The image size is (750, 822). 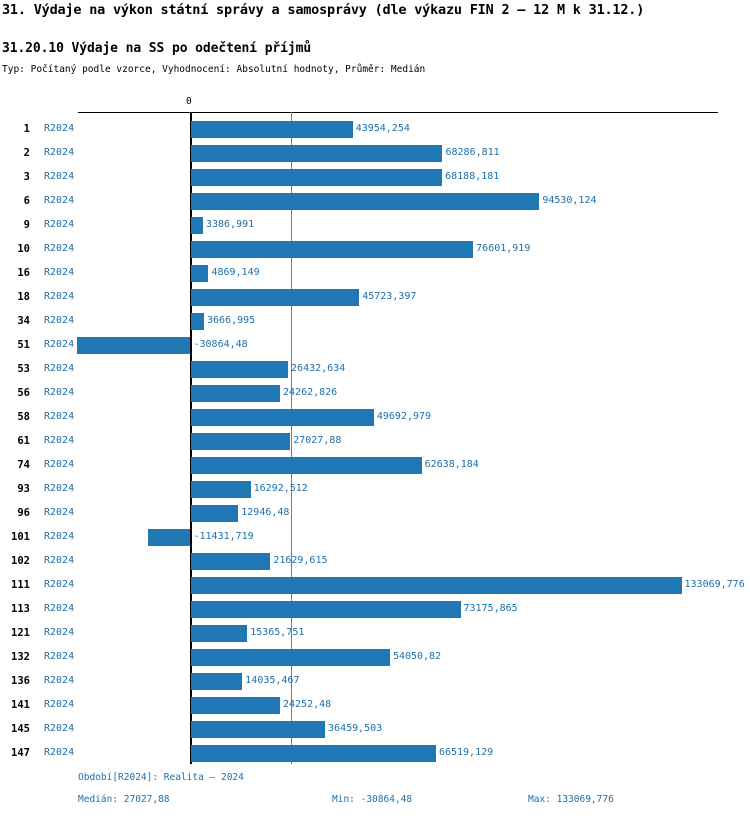 I want to click on bar-value-label: 94530,124, so click(x=569, y=200).